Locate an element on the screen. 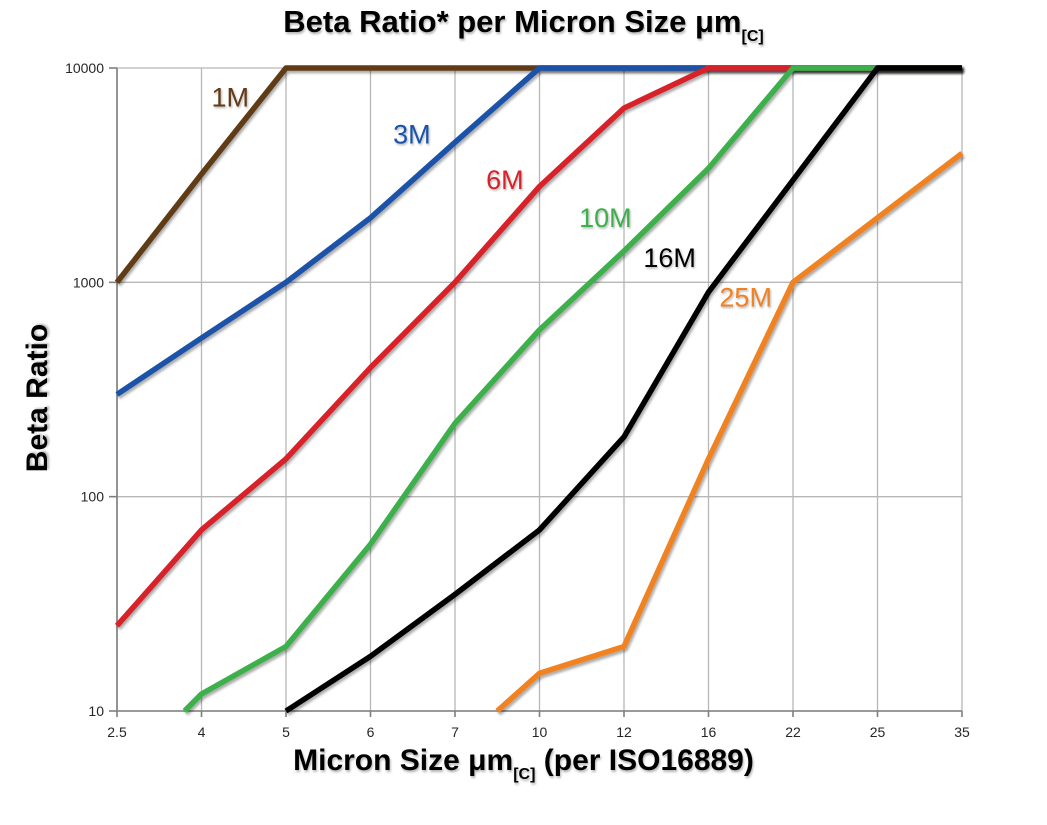 The image size is (1047, 825). x-tick-label-22: 22 is located at coordinates (793, 732).